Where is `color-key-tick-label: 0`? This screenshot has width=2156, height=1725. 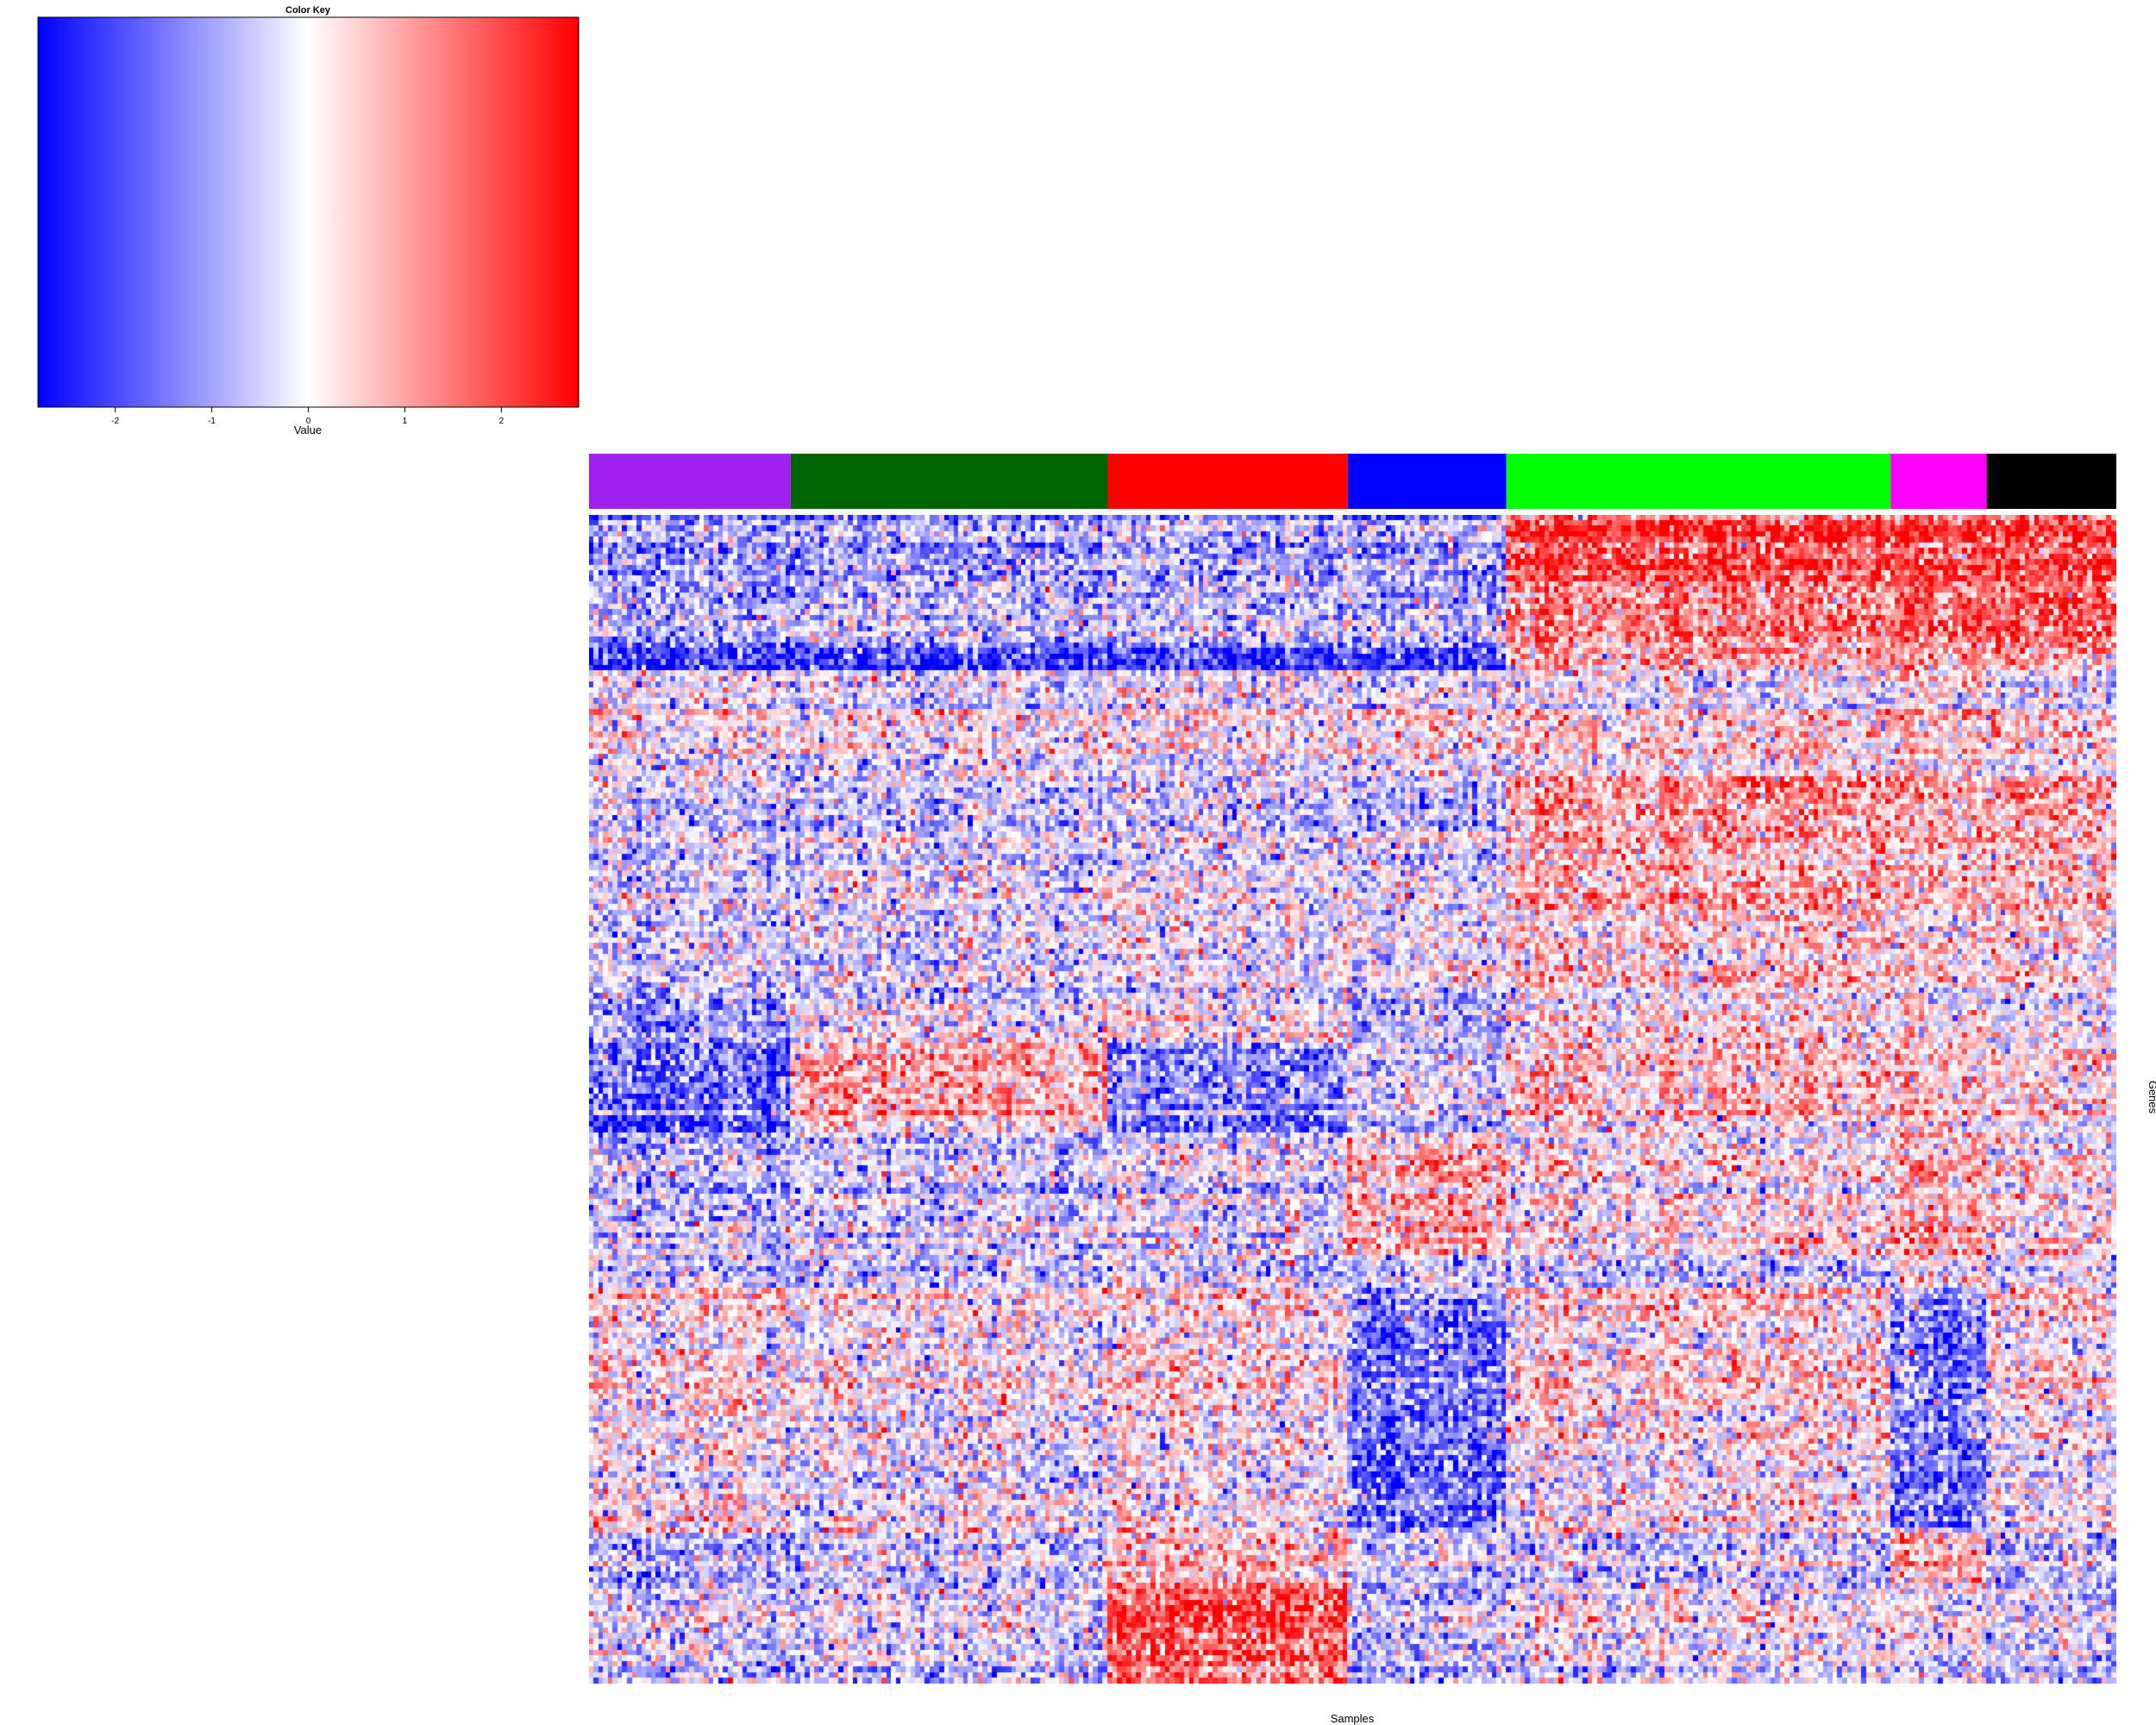 color-key-tick-label: 0 is located at coordinates (308, 422).